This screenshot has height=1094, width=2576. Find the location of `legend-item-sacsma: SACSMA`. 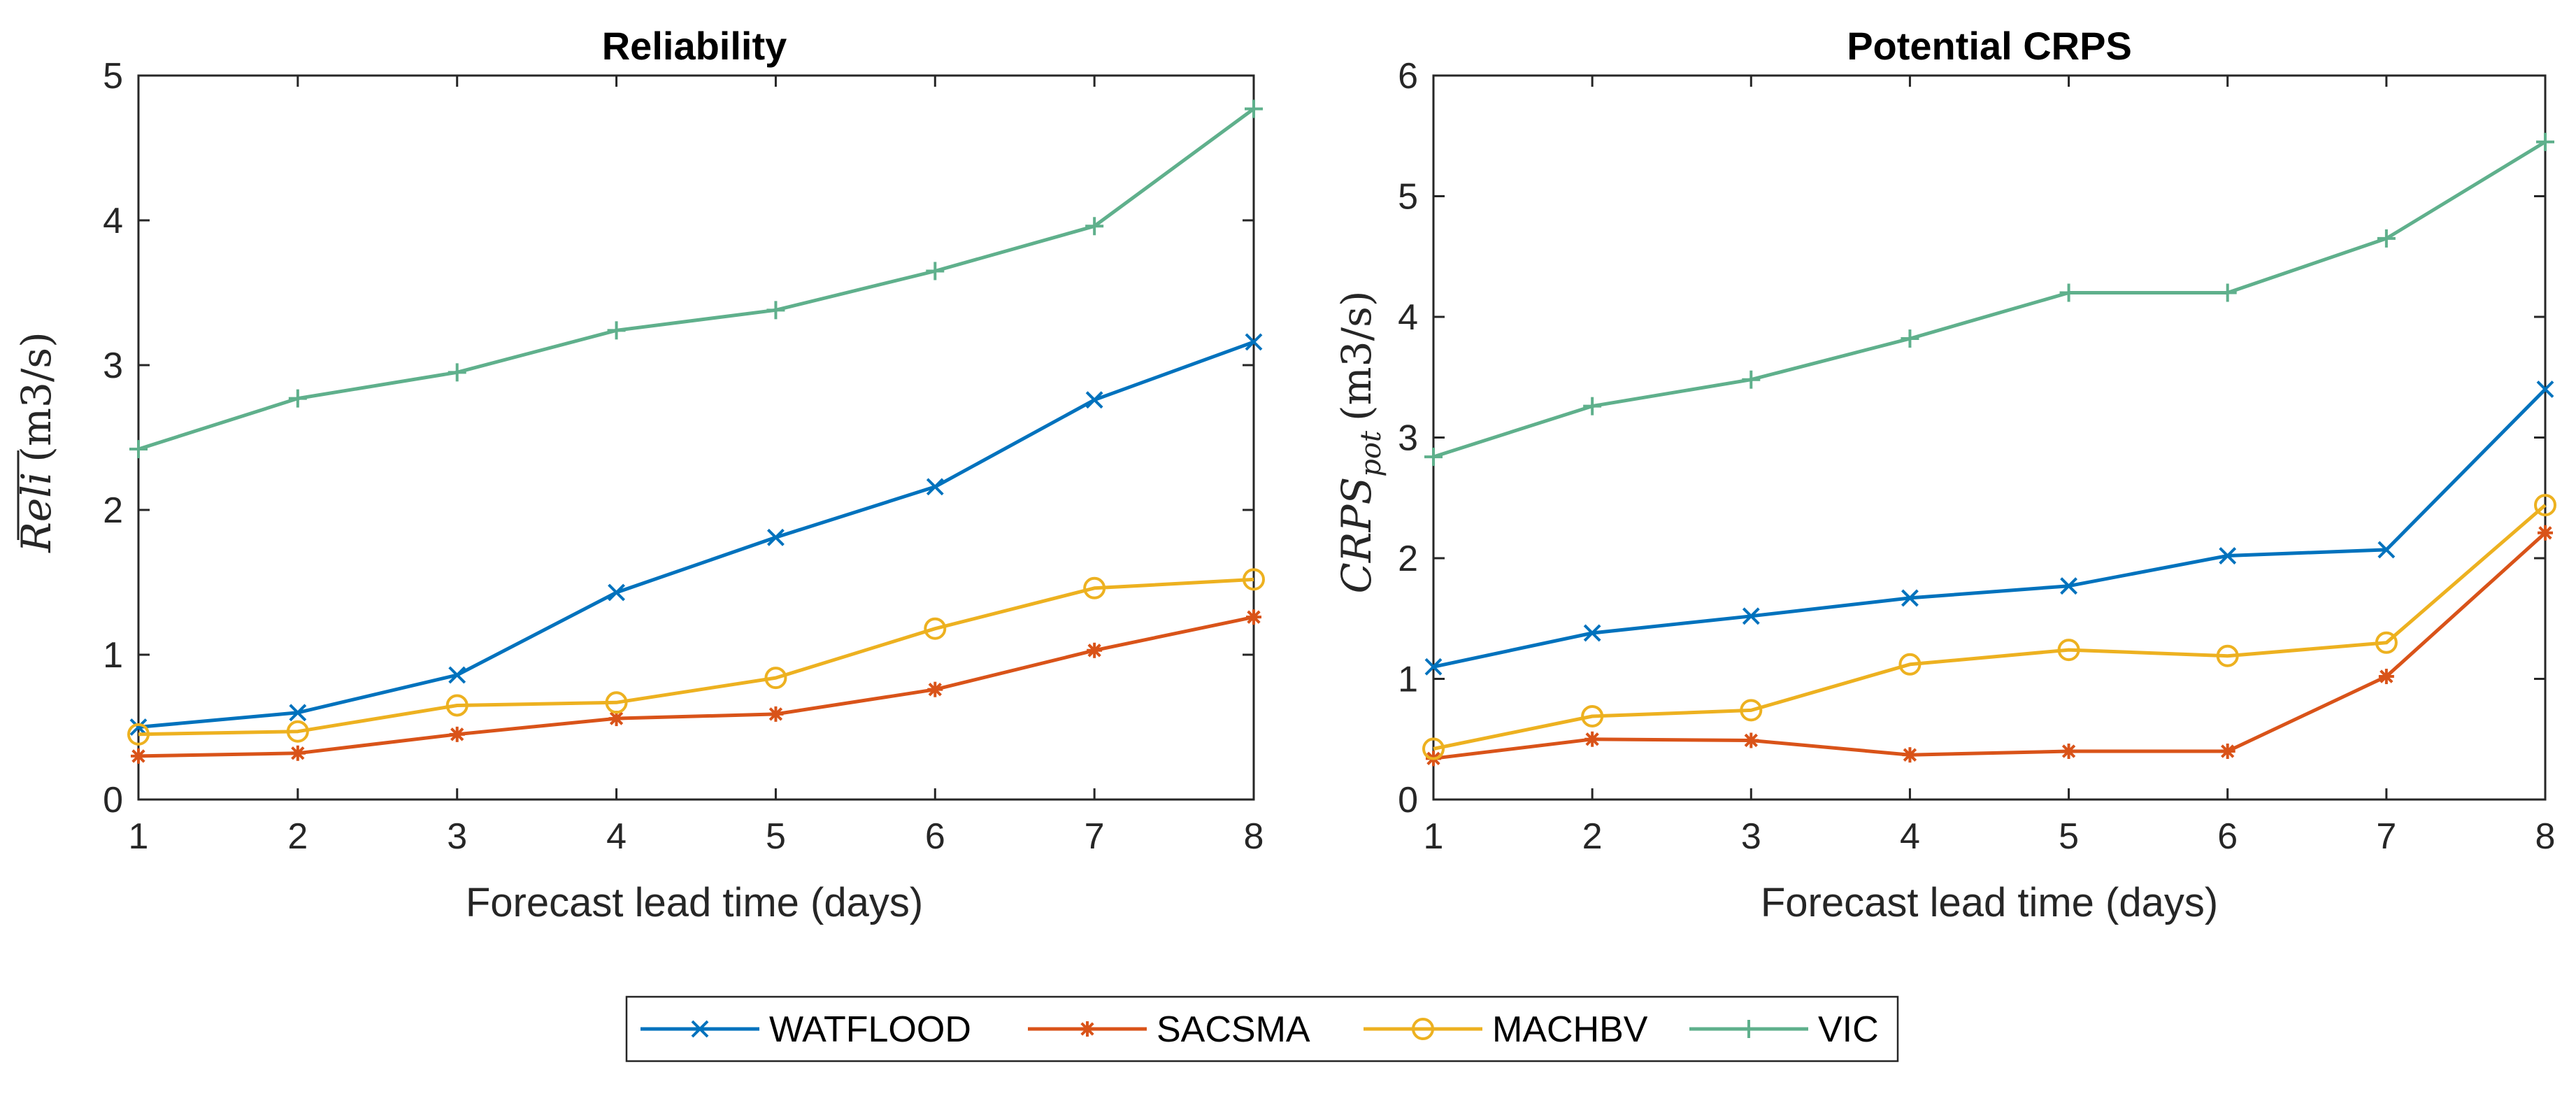

legend-item-sacsma: SACSMA is located at coordinates (1169, 1029).